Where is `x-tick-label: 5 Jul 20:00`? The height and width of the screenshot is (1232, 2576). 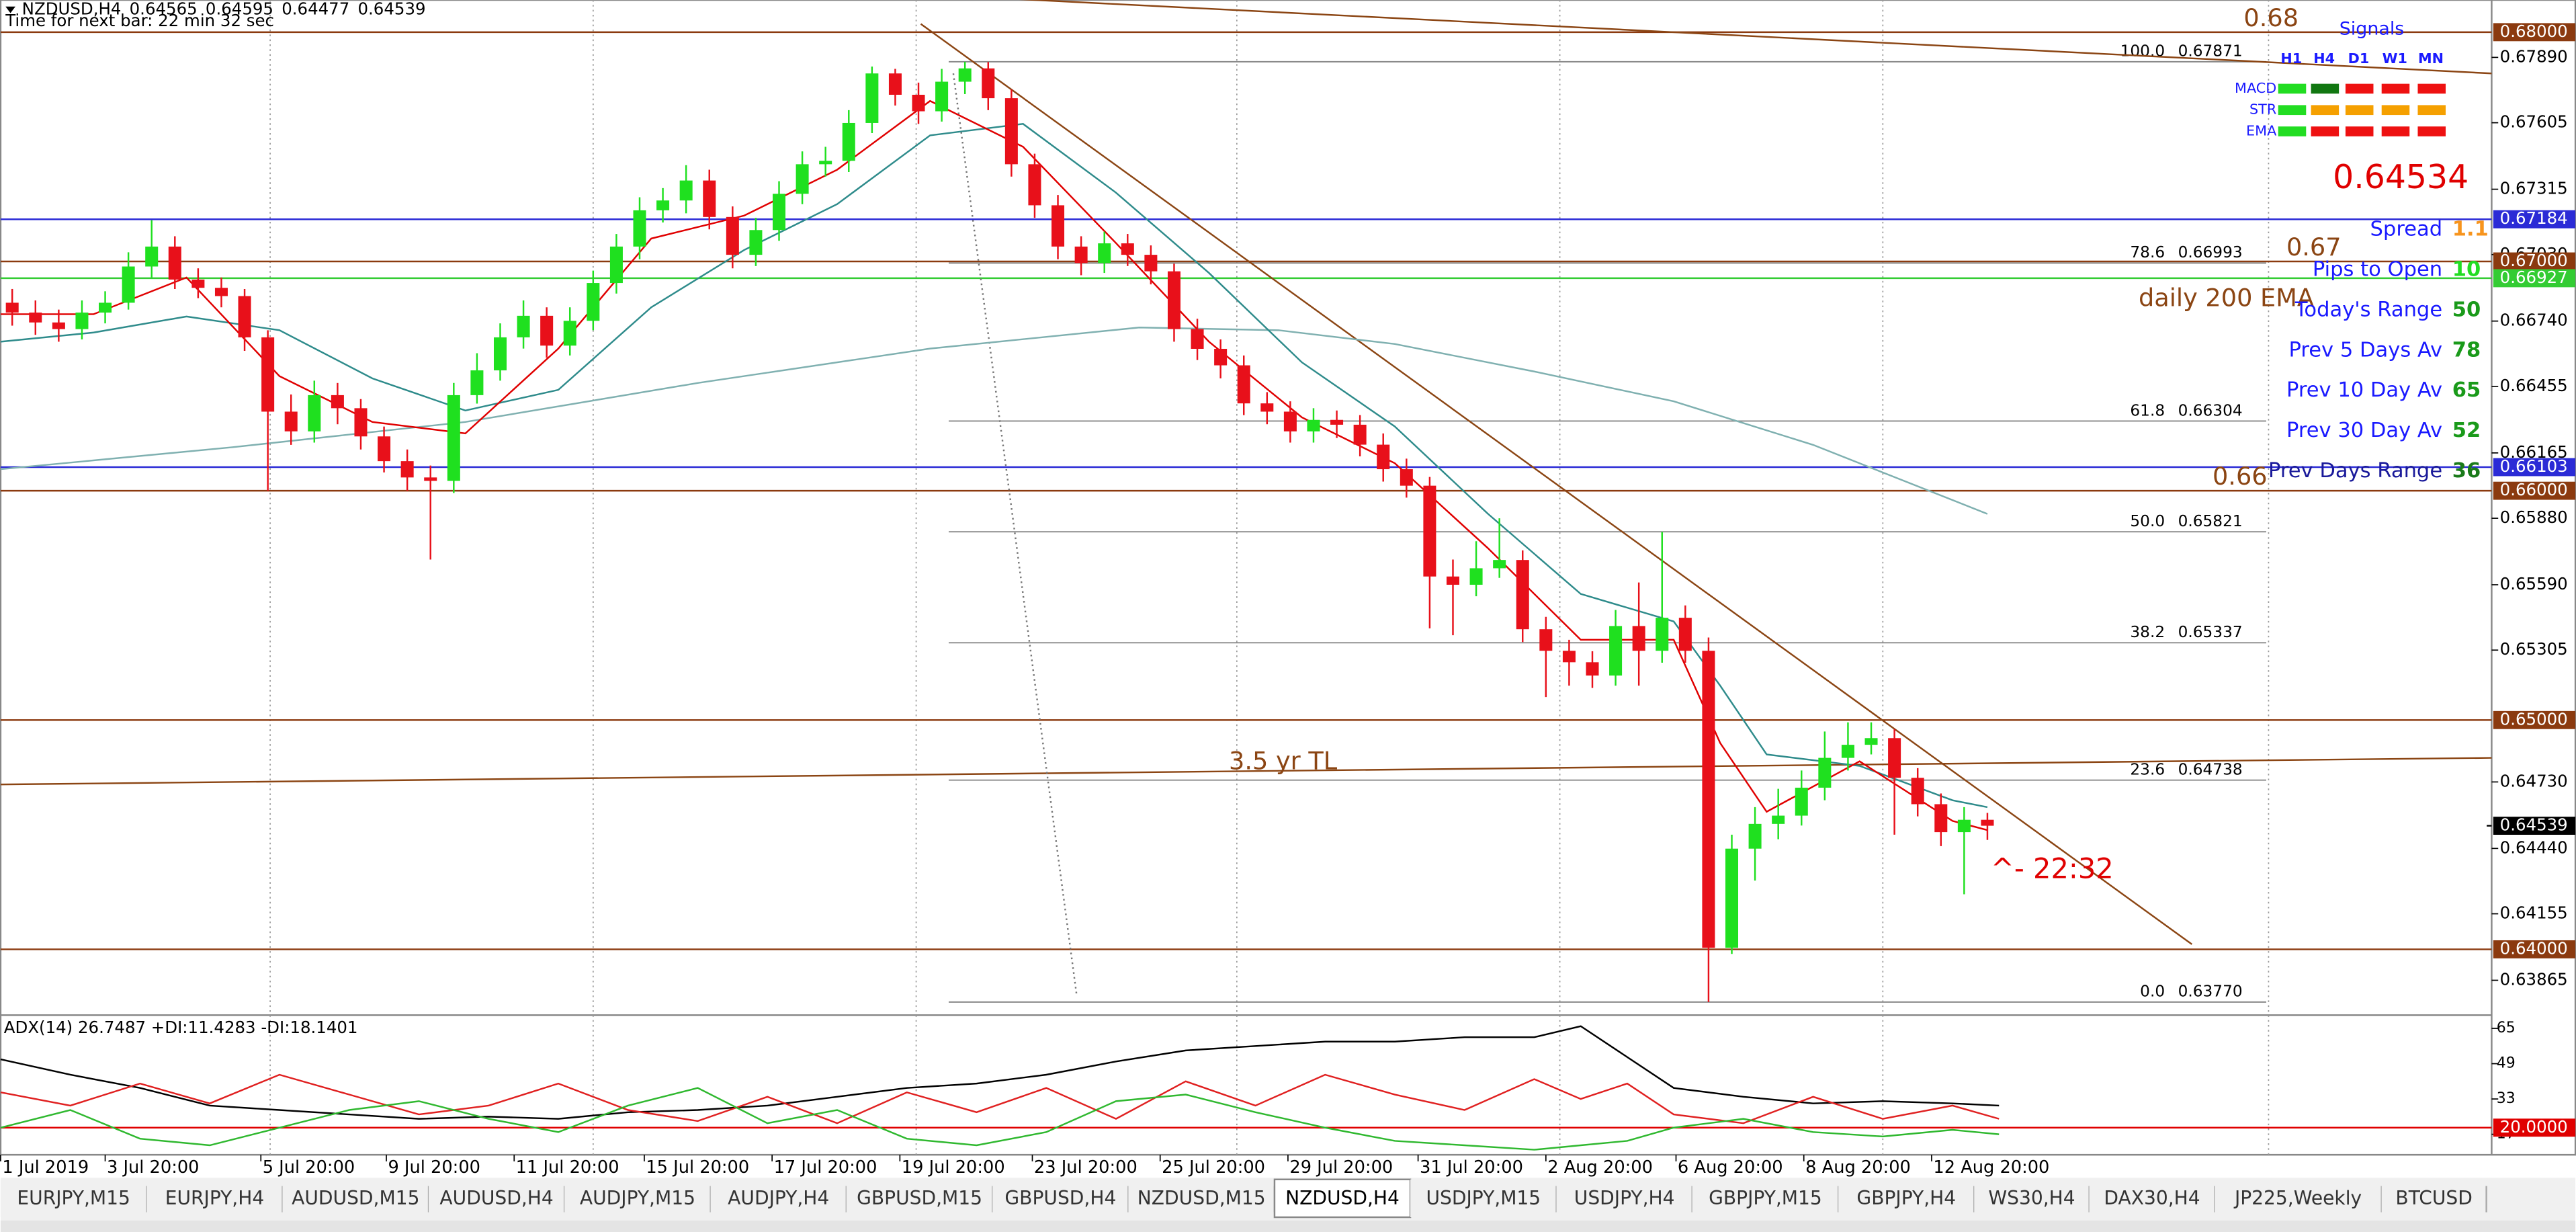
x-tick-label: 5 Jul 20:00 is located at coordinates (309, 1167).